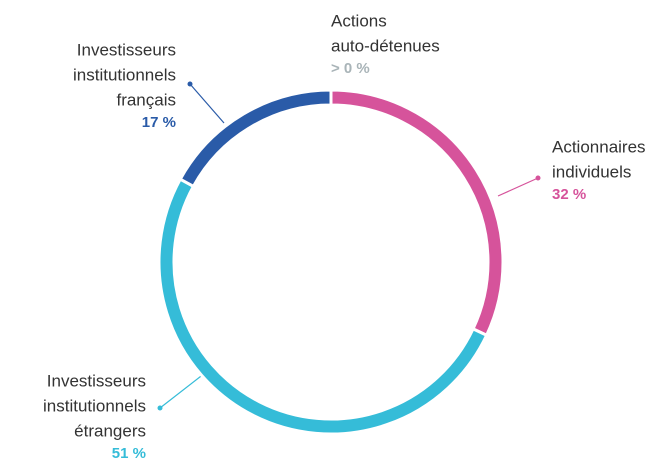 Image resolution: width=671 pixels, height=459 pixels. I want to click on value-label: 51 %, so click(129, 452).